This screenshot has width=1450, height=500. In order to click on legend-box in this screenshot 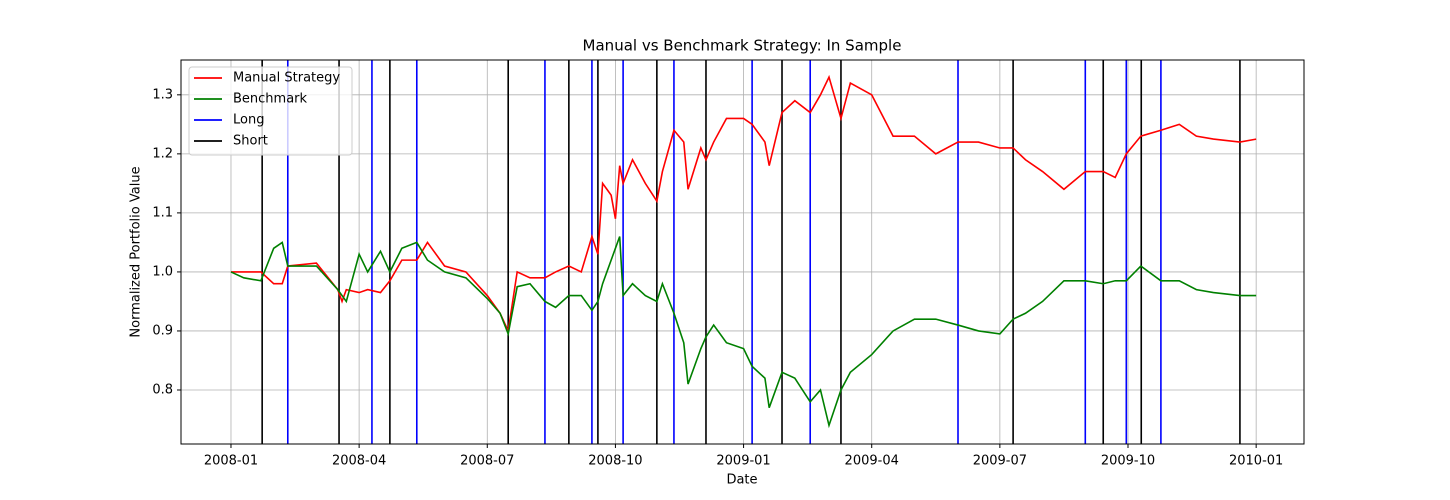, I will do `click(270, 111)`.